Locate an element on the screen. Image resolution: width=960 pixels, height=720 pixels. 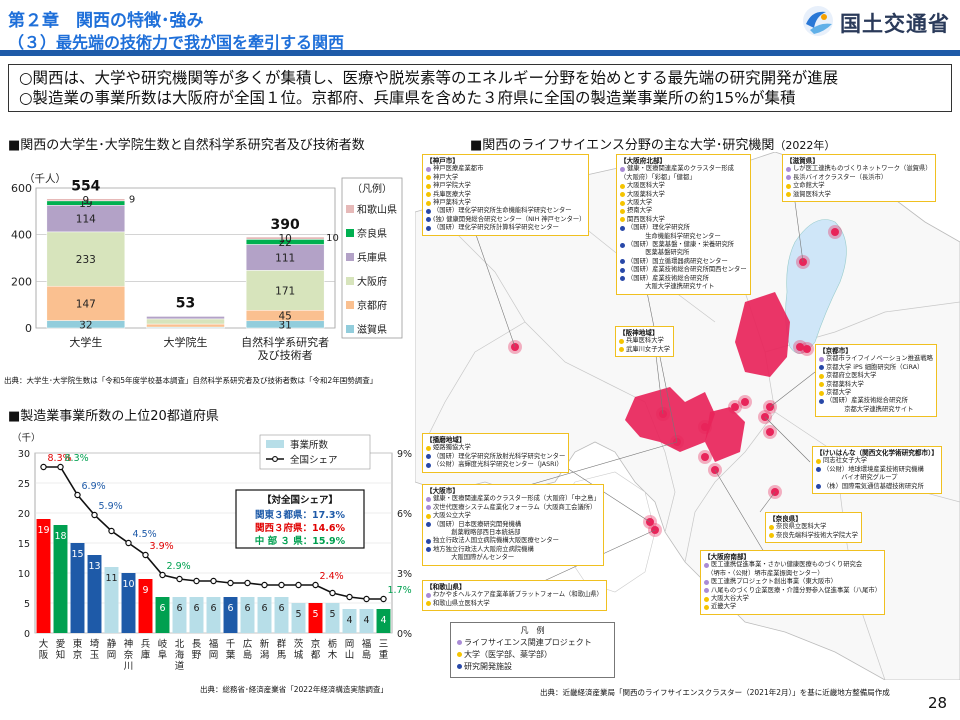
top-segment-label: 10 is located at coordinates (332, 238).